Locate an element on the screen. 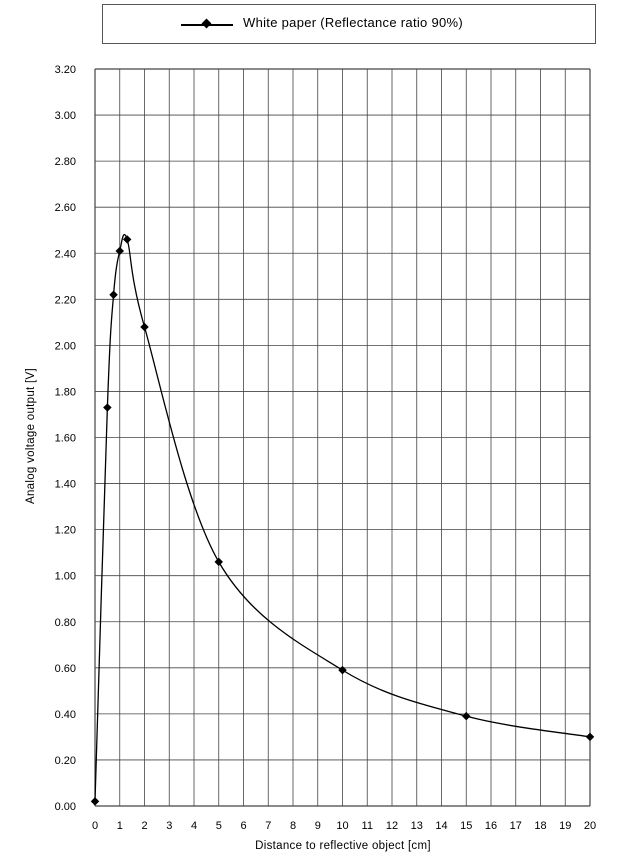  x-tick-label: 0 is located at coordinates (95, 826).